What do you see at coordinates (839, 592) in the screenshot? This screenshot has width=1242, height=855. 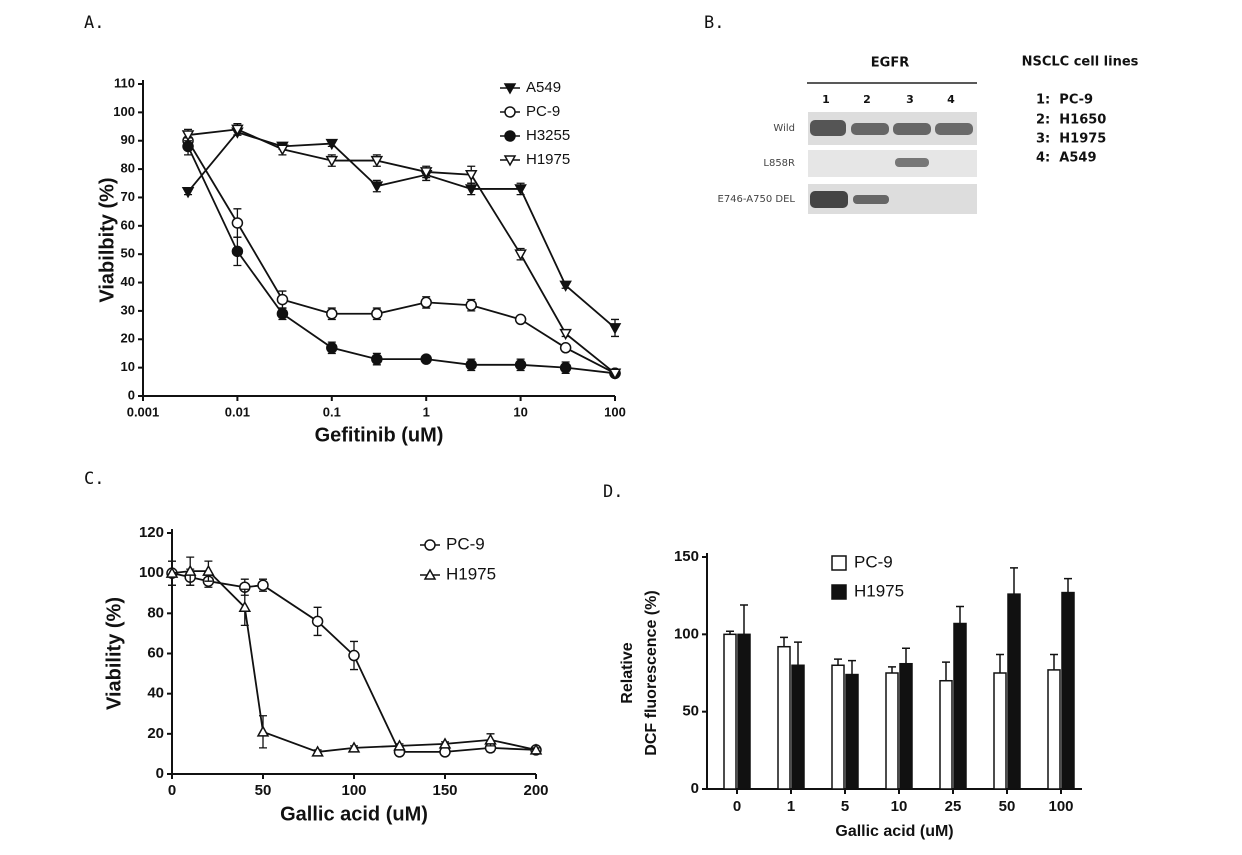 I see `legend-swatch` at bounding box center [839, 592].